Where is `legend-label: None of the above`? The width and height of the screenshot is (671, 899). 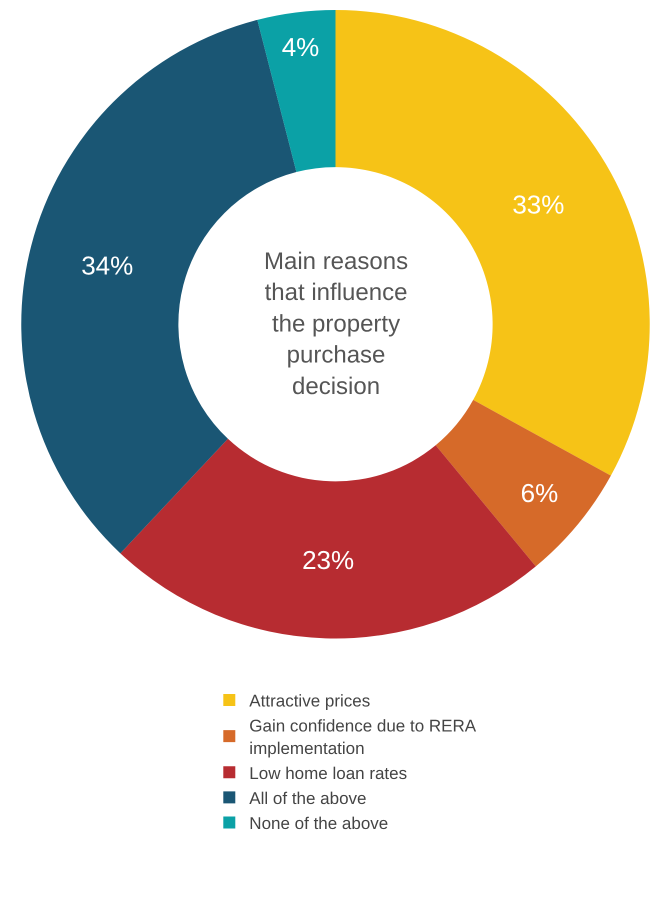
legend-label: None of the above is located at coordinates (318, 824).